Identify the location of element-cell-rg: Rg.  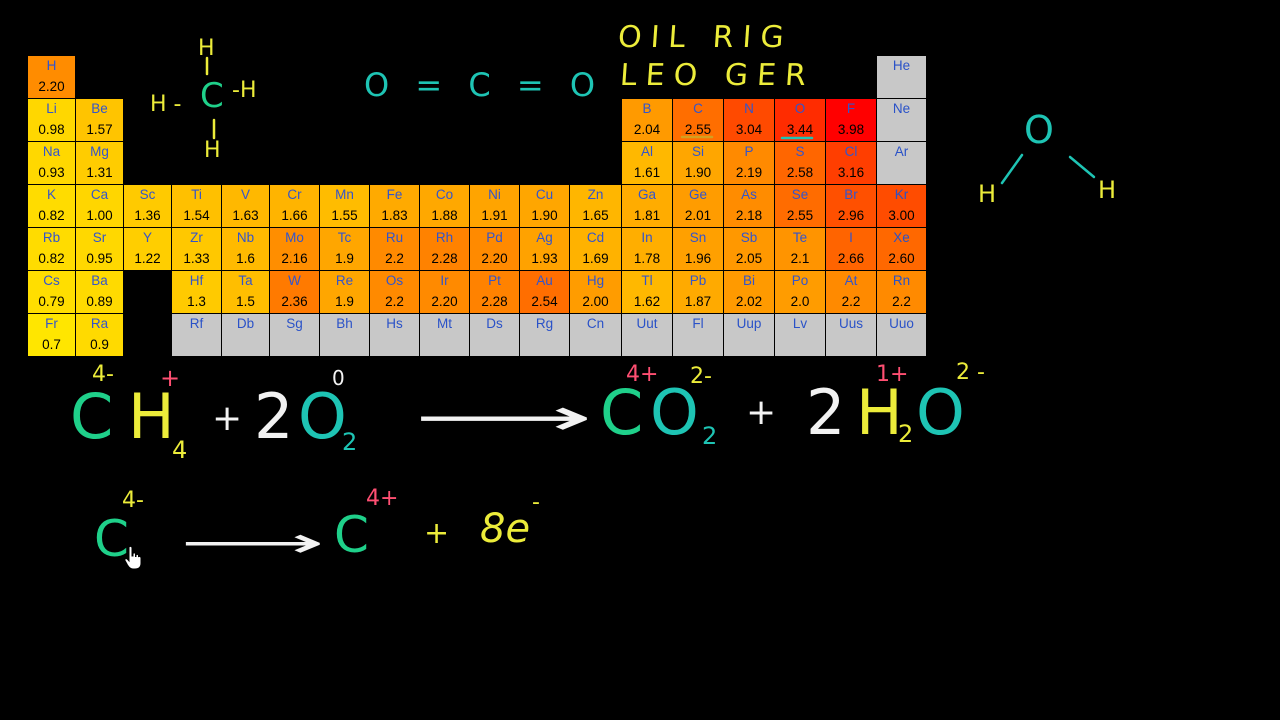
(545, 335).